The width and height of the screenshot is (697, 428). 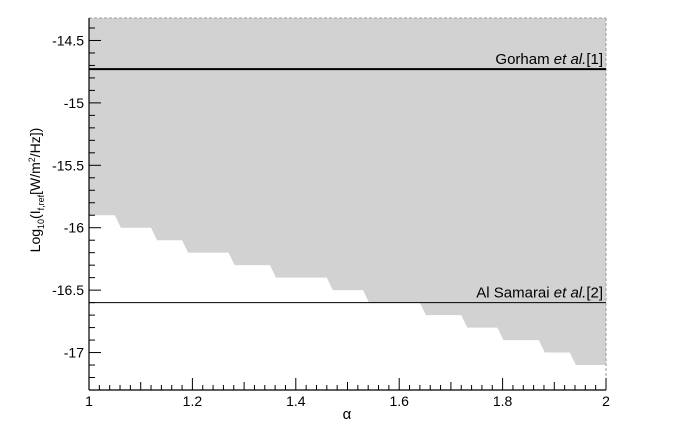 I want to click on reference-label-ref: [1], so click(x=594, y=59).